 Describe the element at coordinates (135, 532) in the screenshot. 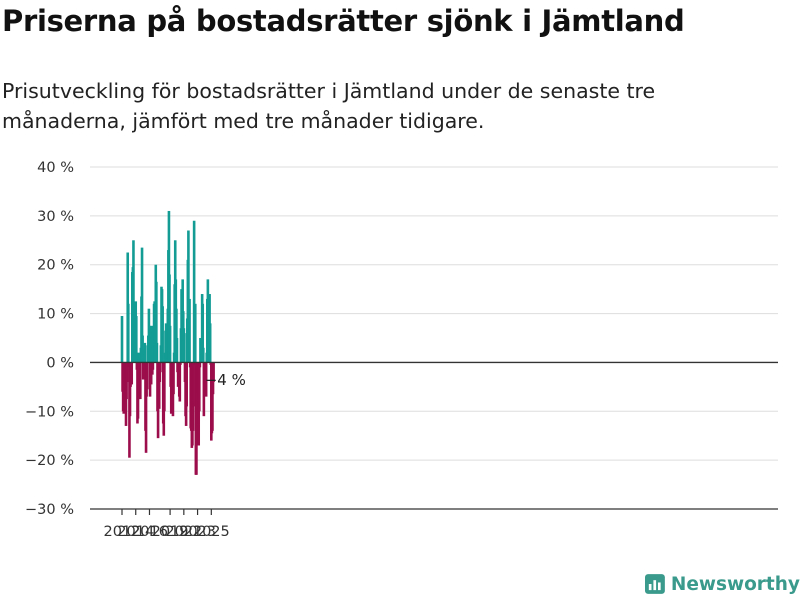

I see `x-tick-label: 2014` at that location.